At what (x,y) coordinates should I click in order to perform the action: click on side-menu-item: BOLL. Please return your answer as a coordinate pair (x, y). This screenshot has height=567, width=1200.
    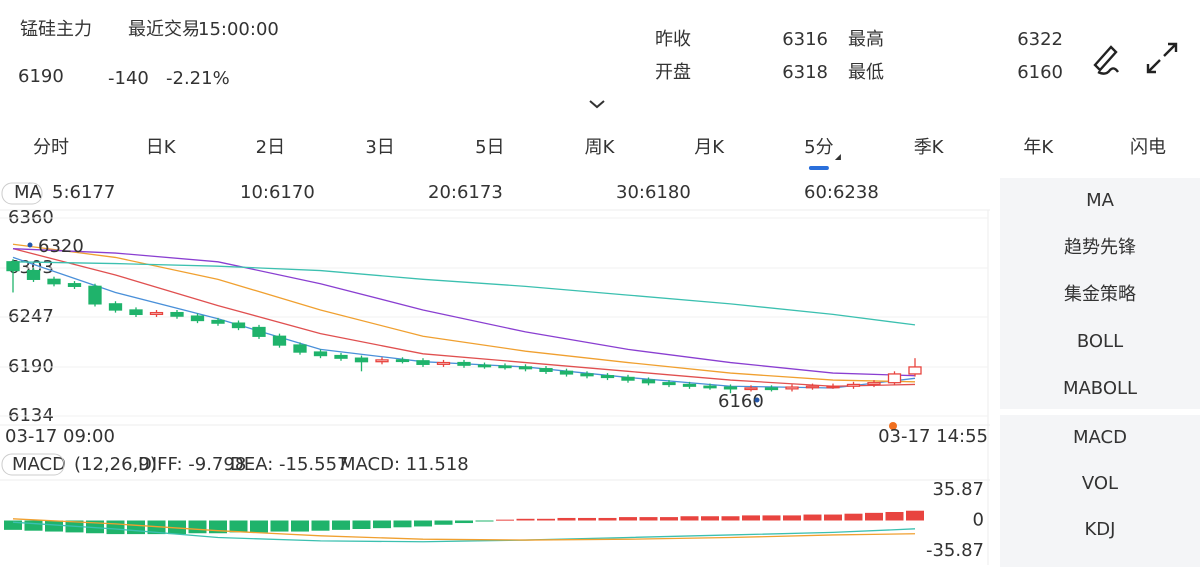
    Looking at the image, I should click on (1100, 341).